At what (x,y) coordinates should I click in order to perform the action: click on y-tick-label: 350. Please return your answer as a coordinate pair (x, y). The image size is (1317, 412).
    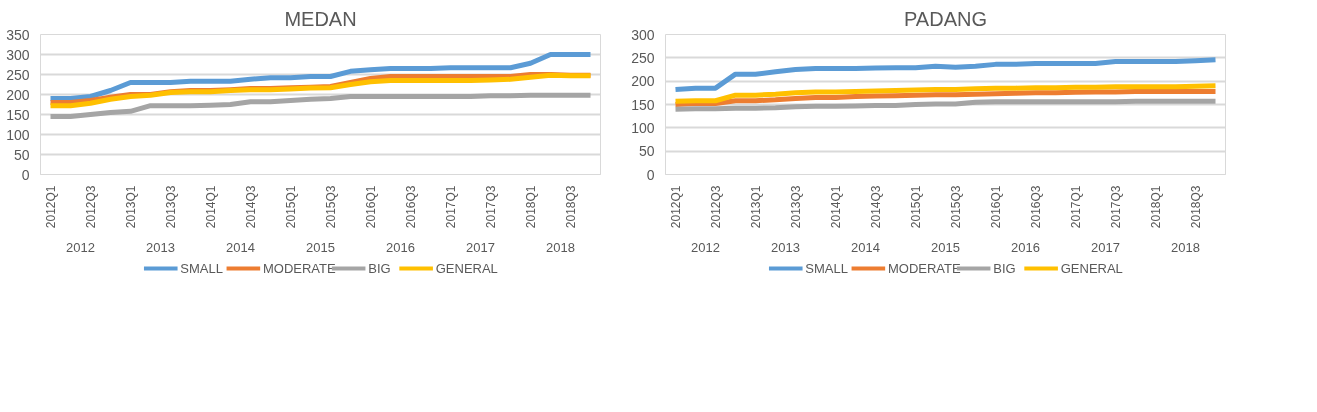
    Looking at the image, I should click on (18, 34).